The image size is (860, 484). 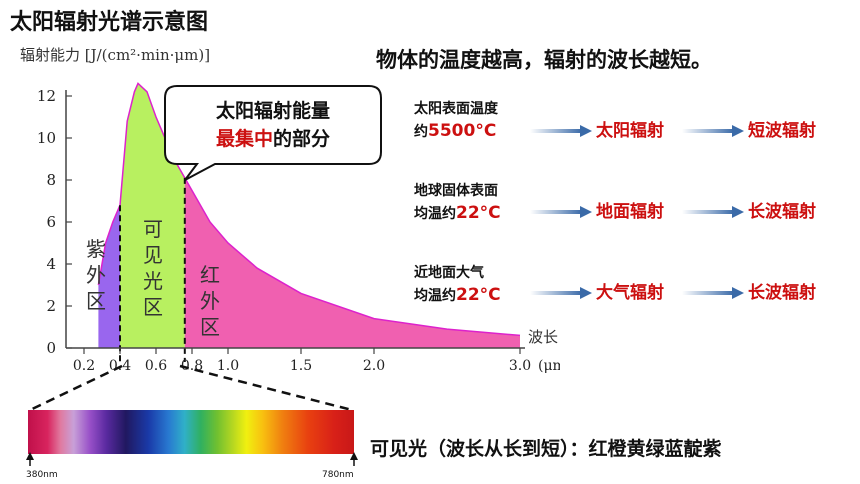 I want to click on x-tick-label: 1.0, so click(x=228, y=366).